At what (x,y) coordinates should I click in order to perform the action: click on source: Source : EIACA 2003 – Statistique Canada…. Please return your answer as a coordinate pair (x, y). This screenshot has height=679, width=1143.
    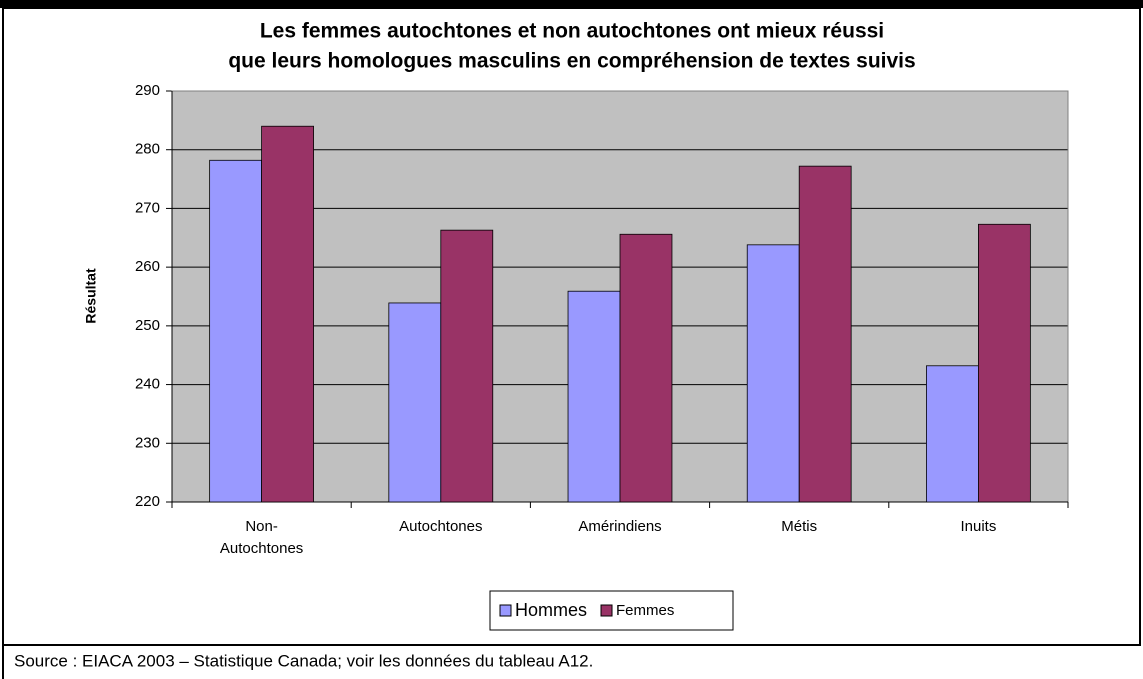
    Looking at the image, I should click on (303, 660).